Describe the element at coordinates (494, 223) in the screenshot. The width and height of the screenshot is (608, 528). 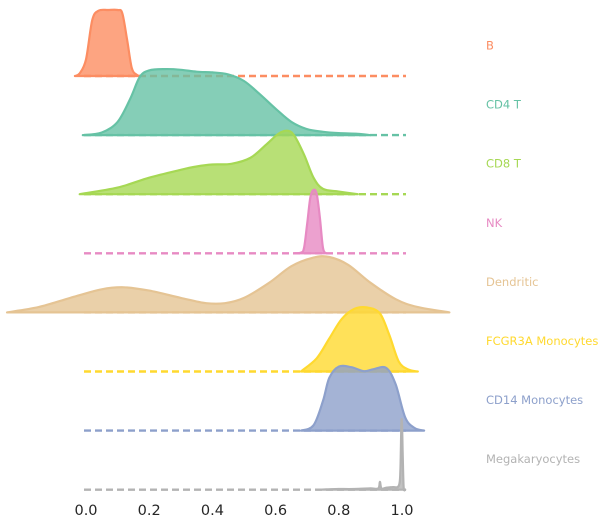
I see `label-nk: NK` at that location.